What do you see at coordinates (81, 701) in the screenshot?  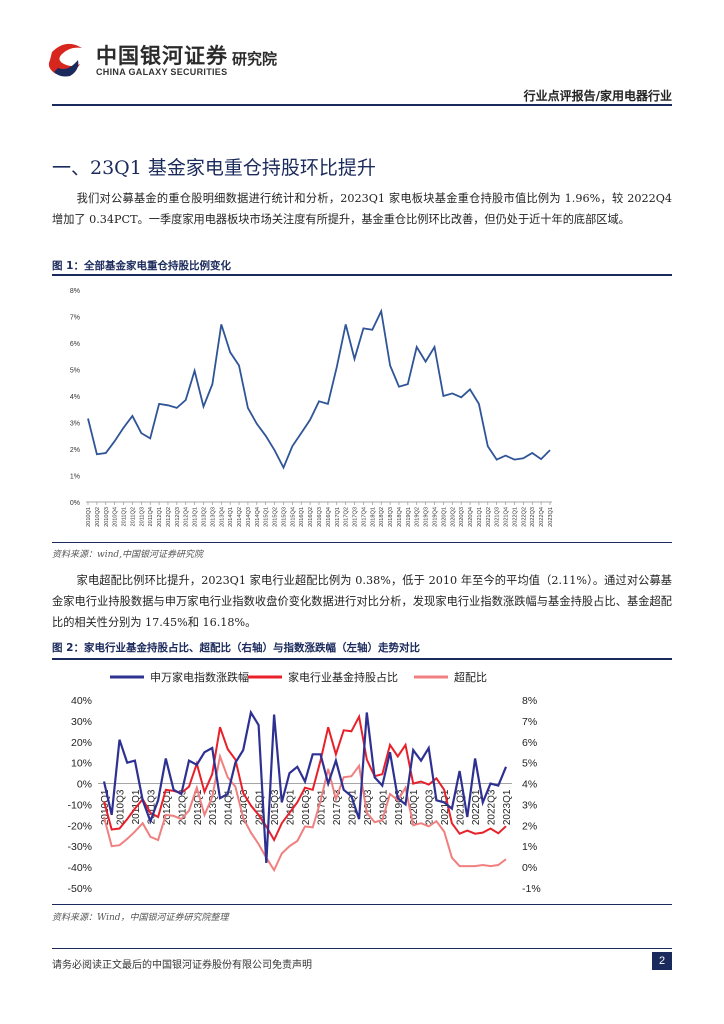 I see `left-axis-tick-label: 40%` at bounding box center [81, 701].